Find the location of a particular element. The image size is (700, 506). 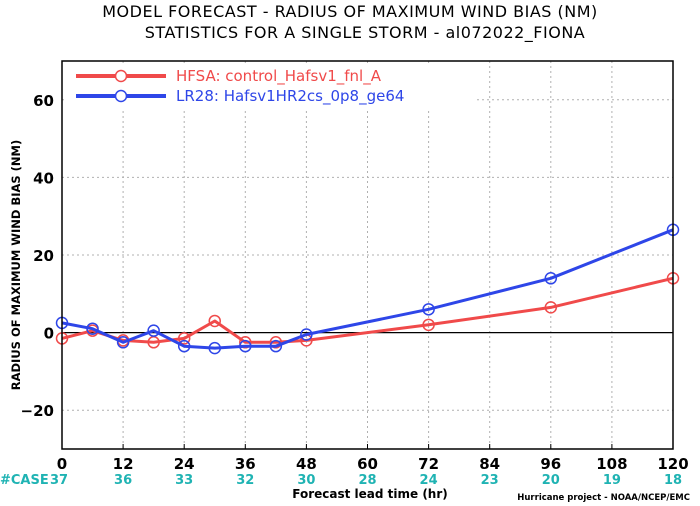

y-tick-label: 20 is located at coordinates (43, 256).